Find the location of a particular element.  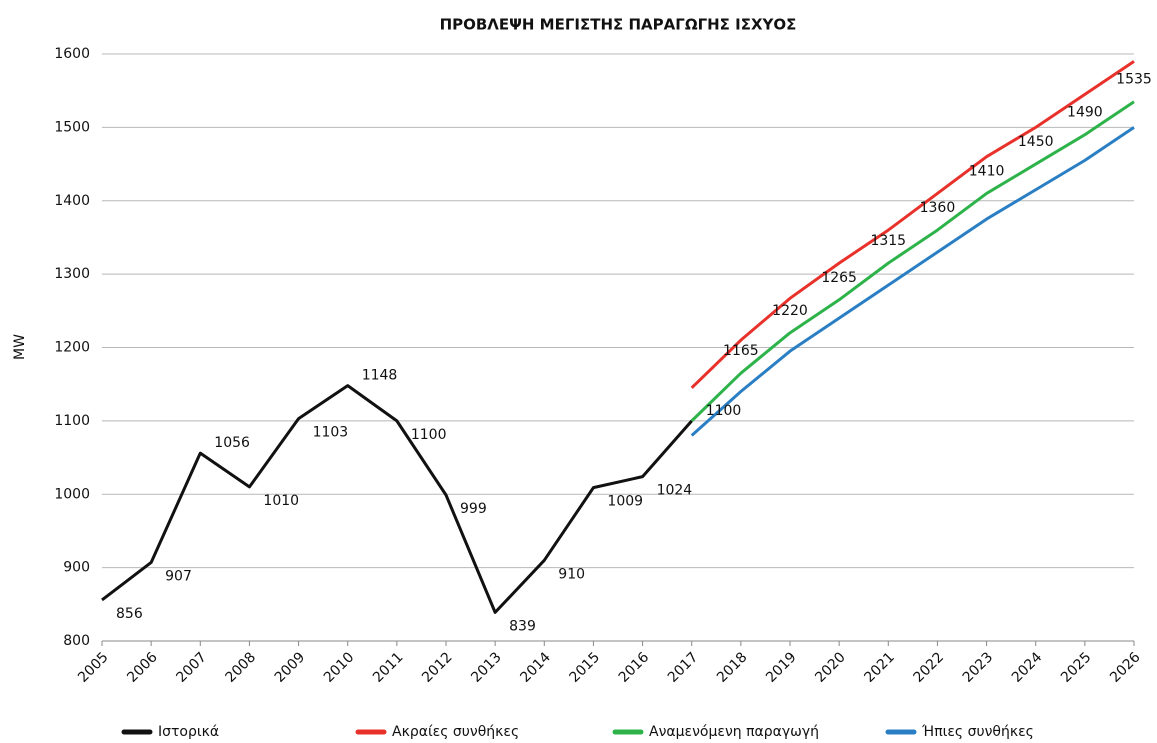

x-tick-label: 2016 is located at coordinates (634, 667).